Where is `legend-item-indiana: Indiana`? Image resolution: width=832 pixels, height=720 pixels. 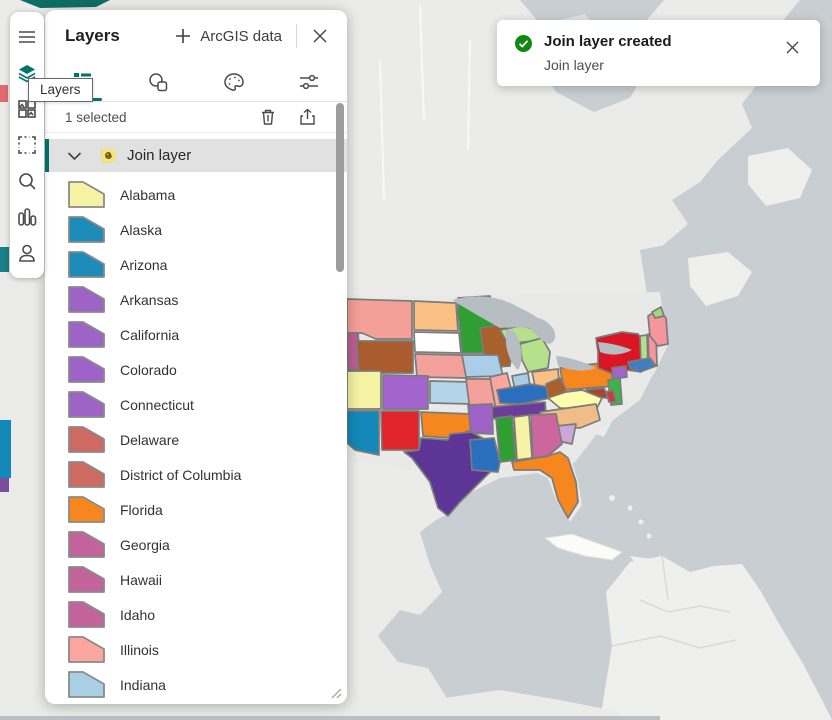 legend-item-indiana: Indiana is located at coordinates (196, 684).